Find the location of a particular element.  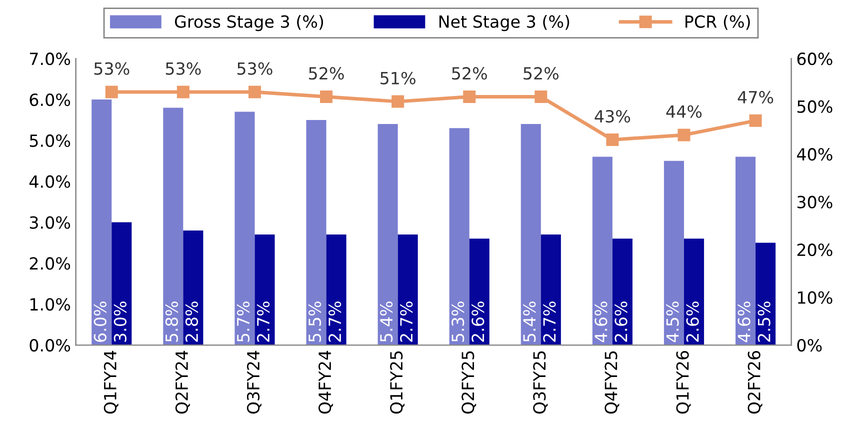

x-tick-label: Q3FY24 is located at coordinates (254, 382).